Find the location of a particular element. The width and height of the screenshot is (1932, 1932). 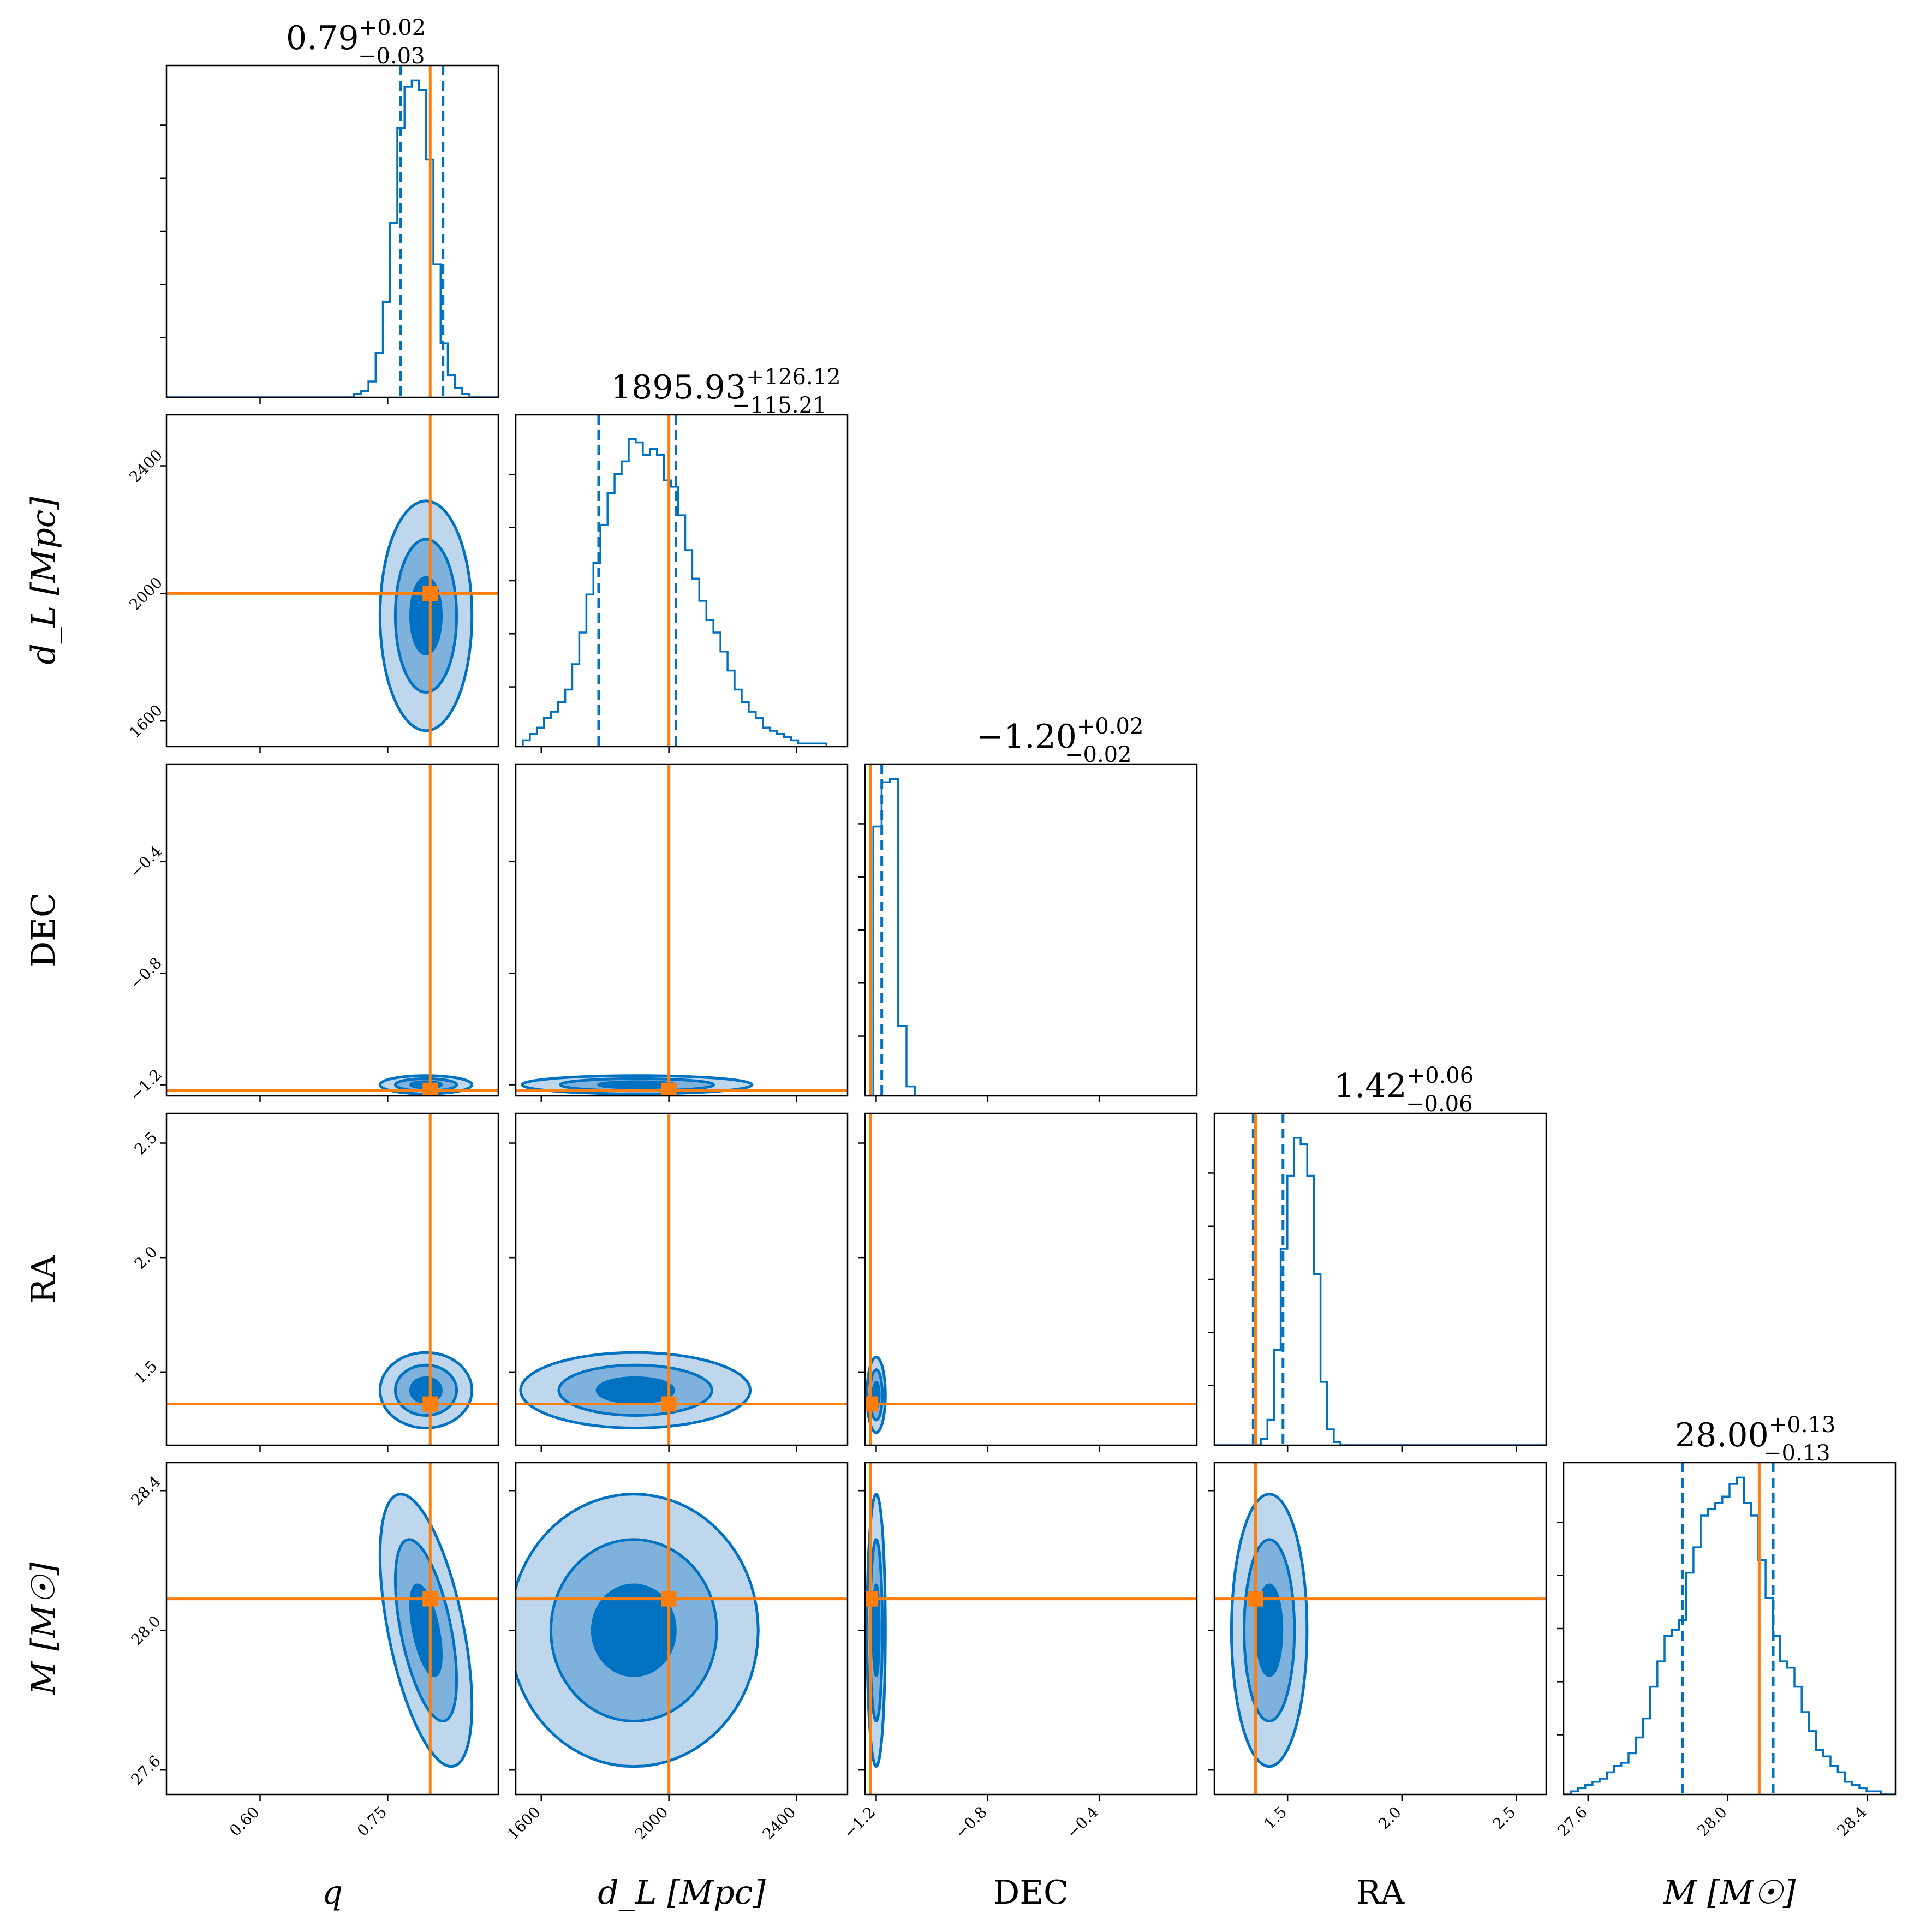

panel-title-minus-dL: −115.21 is located at coordinates (779, 405).